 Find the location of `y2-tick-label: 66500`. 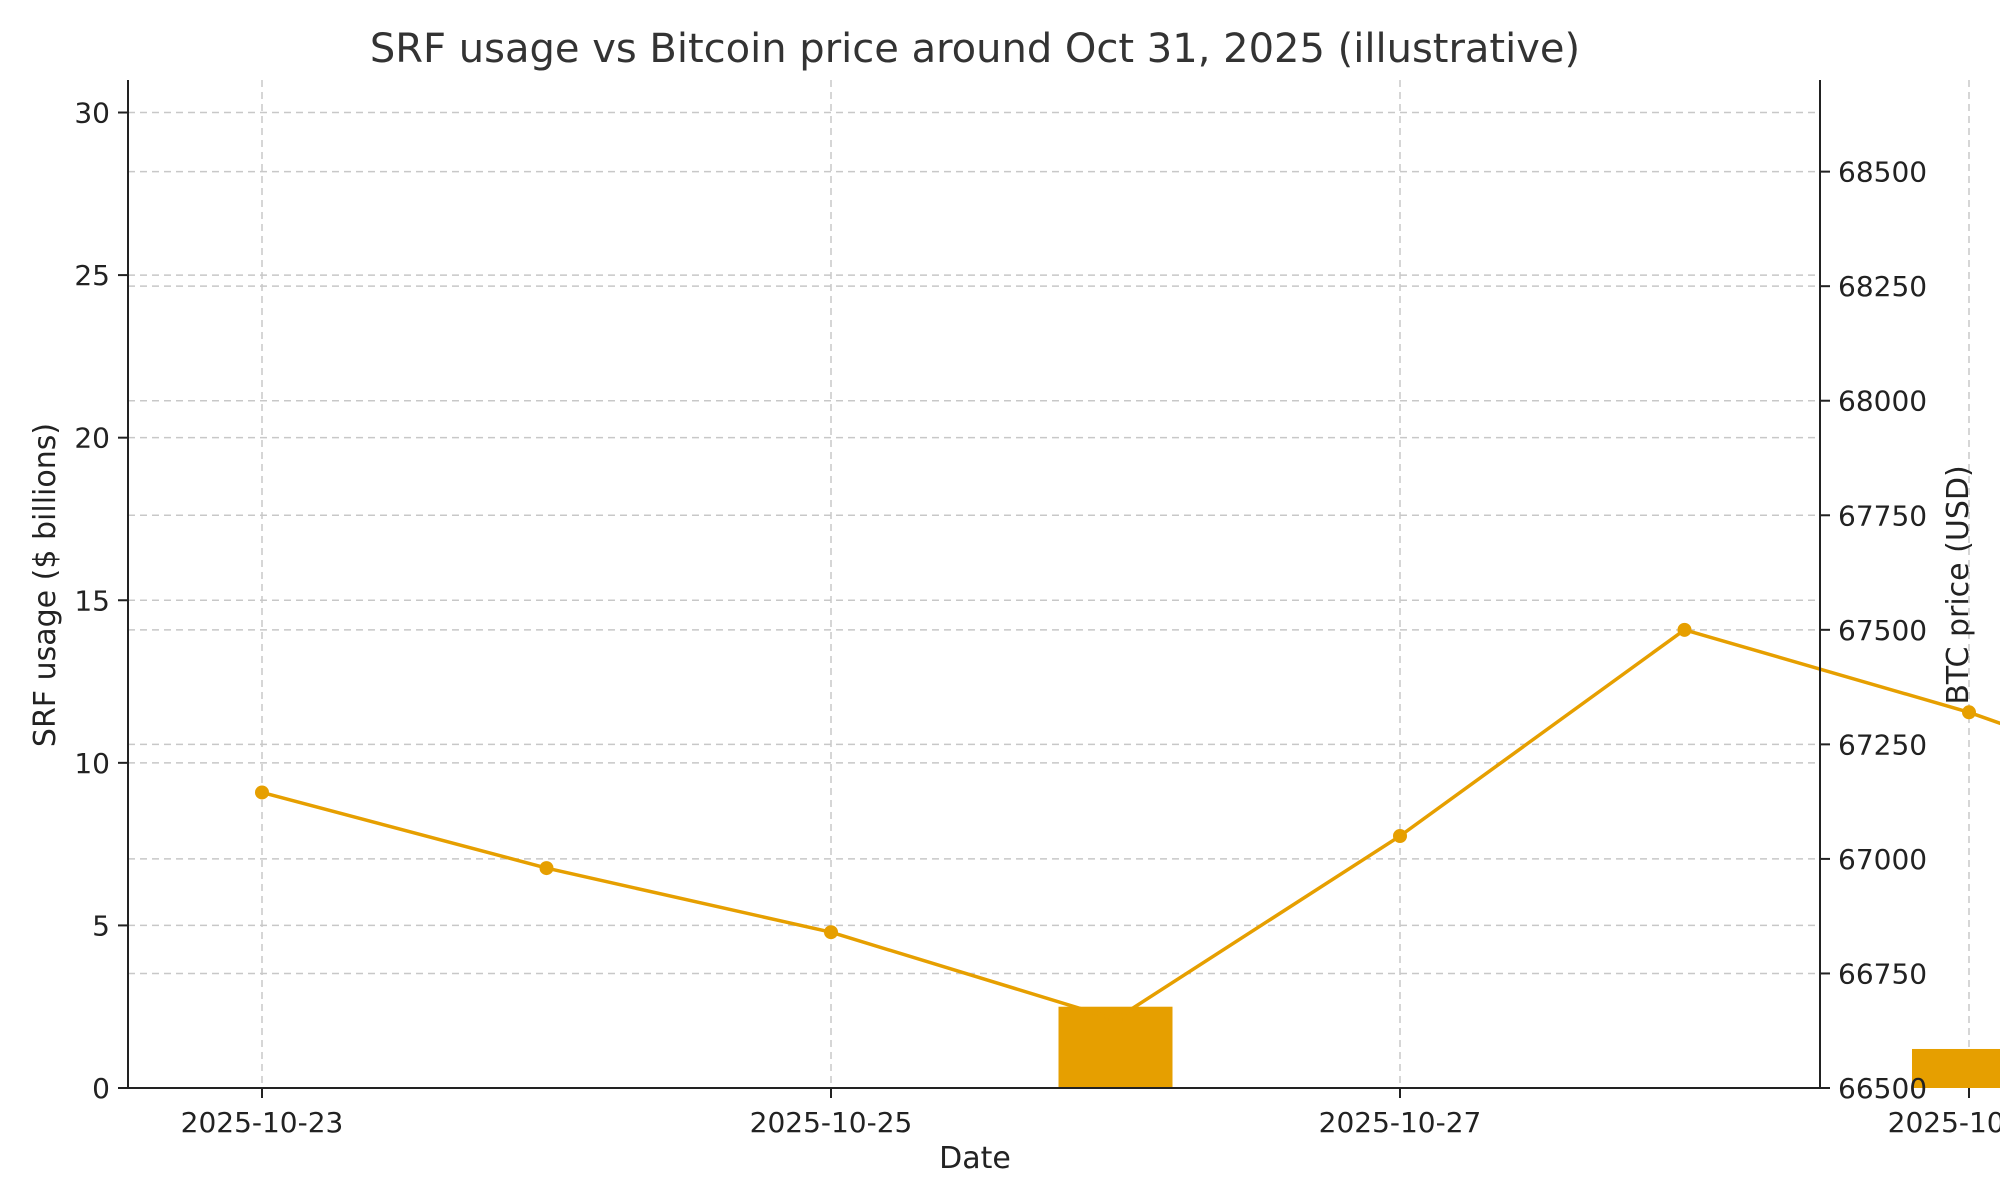

y2-tick-label: 66500 is located at coordinates (1882, 1088).